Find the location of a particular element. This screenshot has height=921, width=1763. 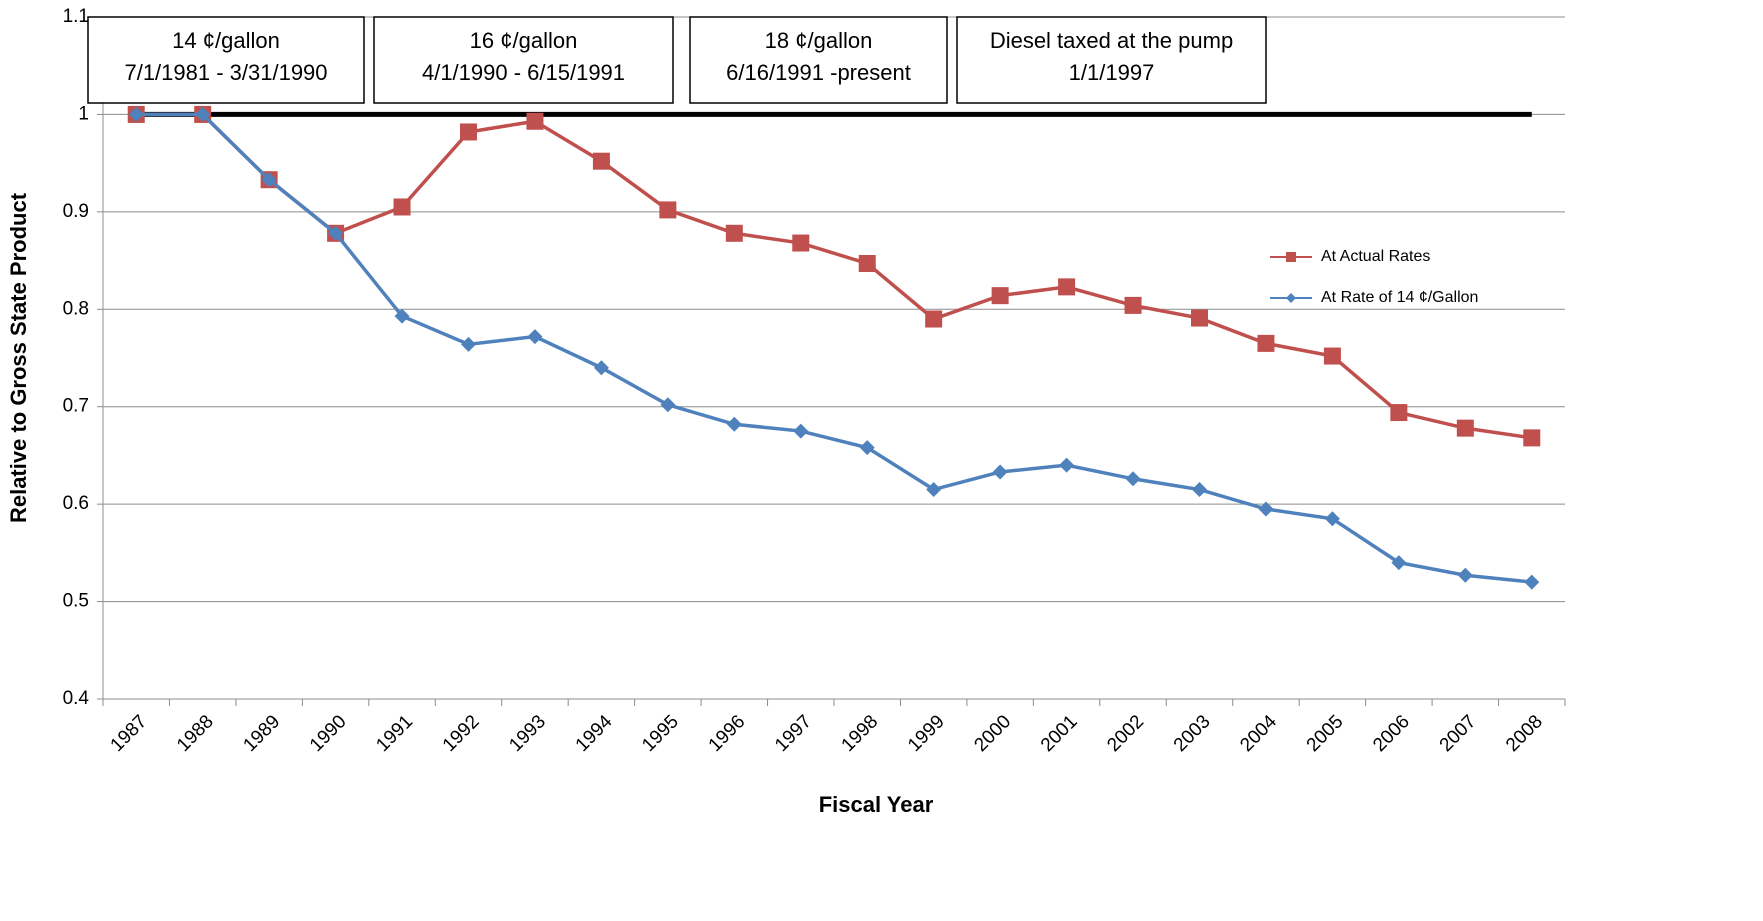

annotation-text: 6/16/1991 -present is located at coordinates (818, 72).